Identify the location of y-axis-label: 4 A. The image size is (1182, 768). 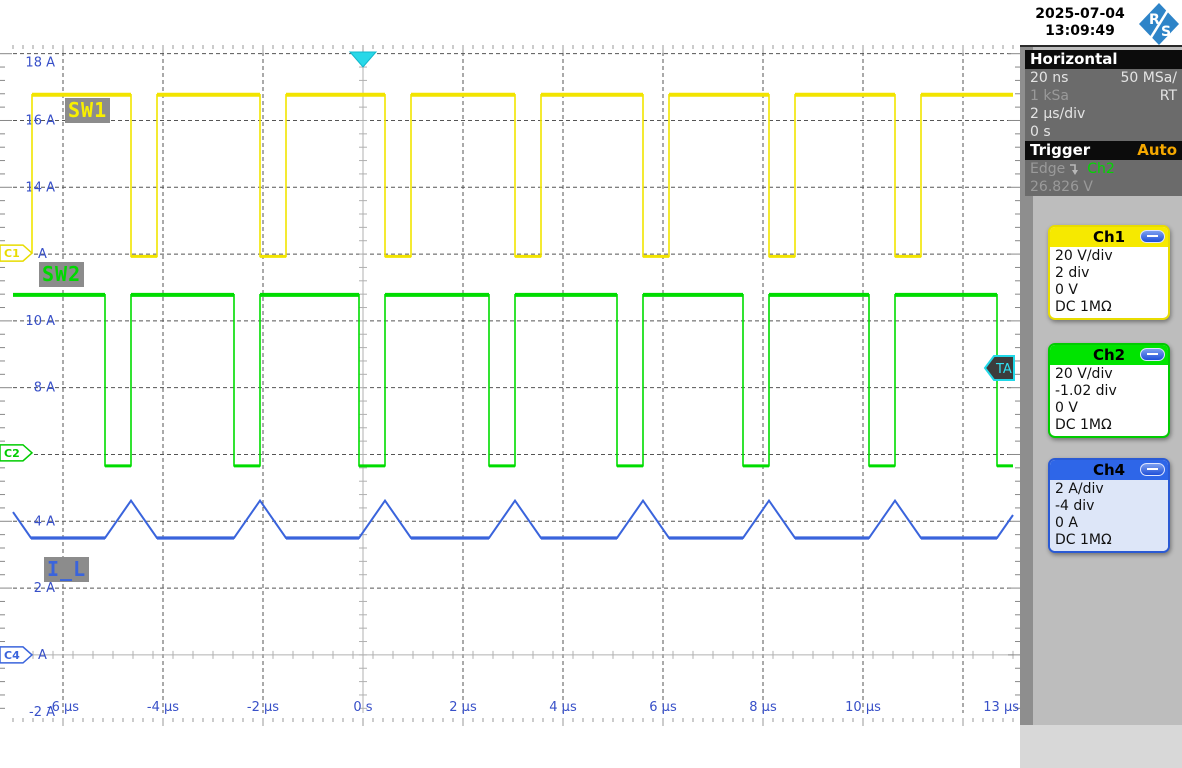
(44, 521).